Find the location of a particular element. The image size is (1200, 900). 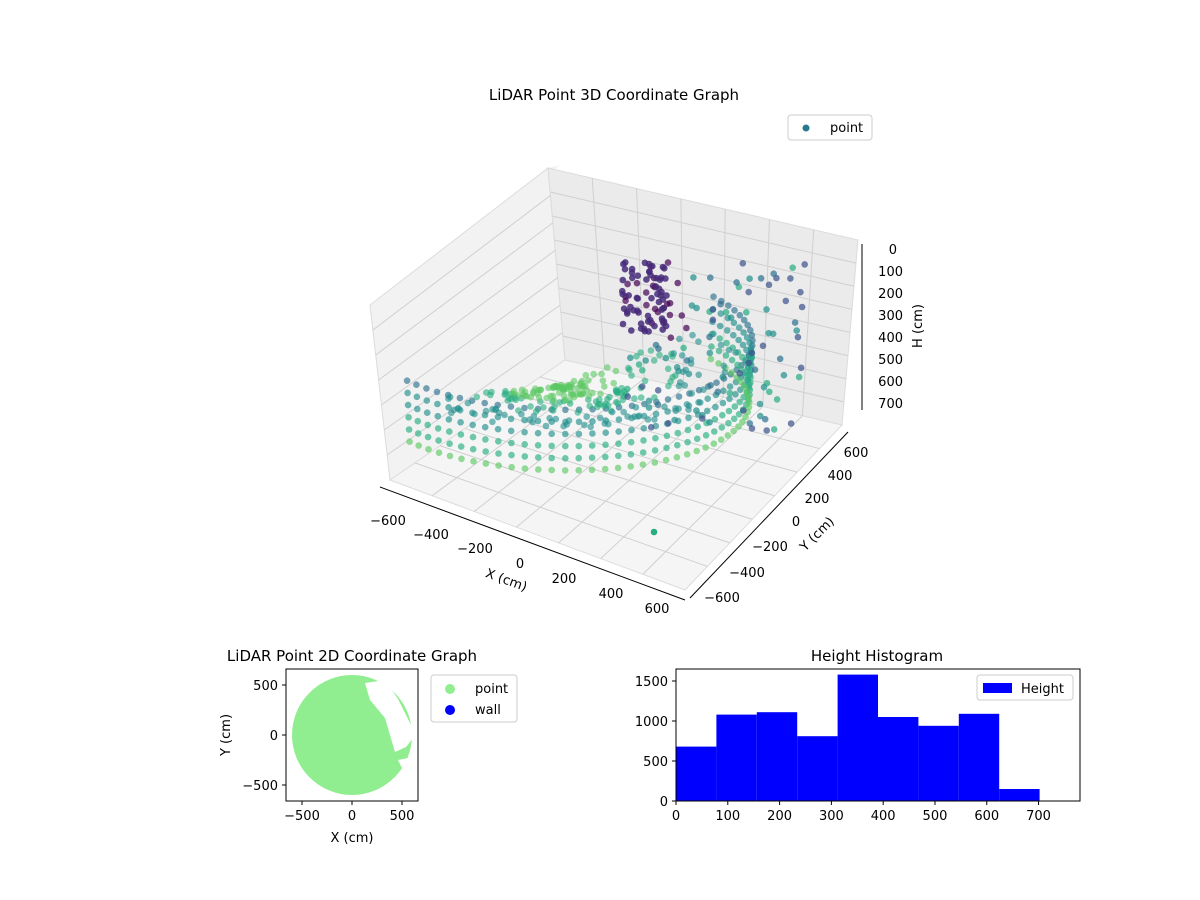

legend-marker-point is located at coordinates (450, 689).